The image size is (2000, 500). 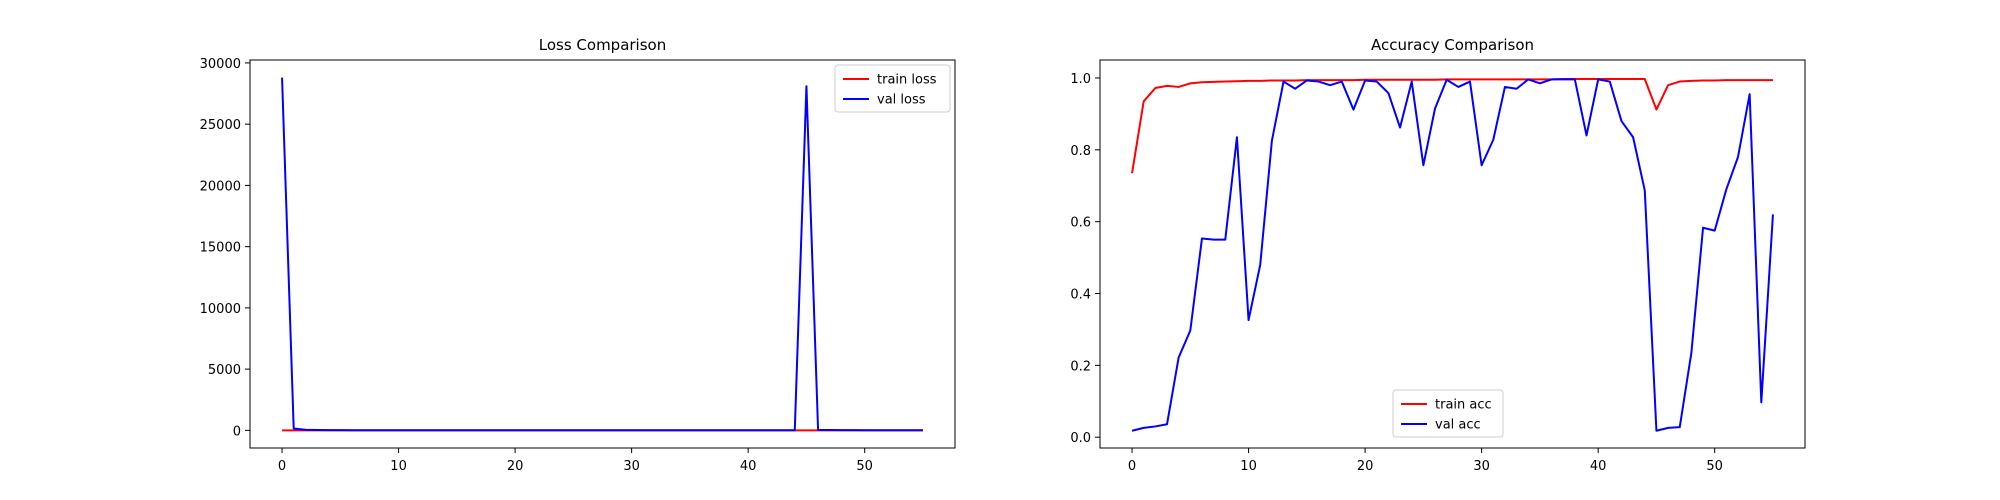 I want to click on legend: train loss val loss, so click(x=892, y=88).